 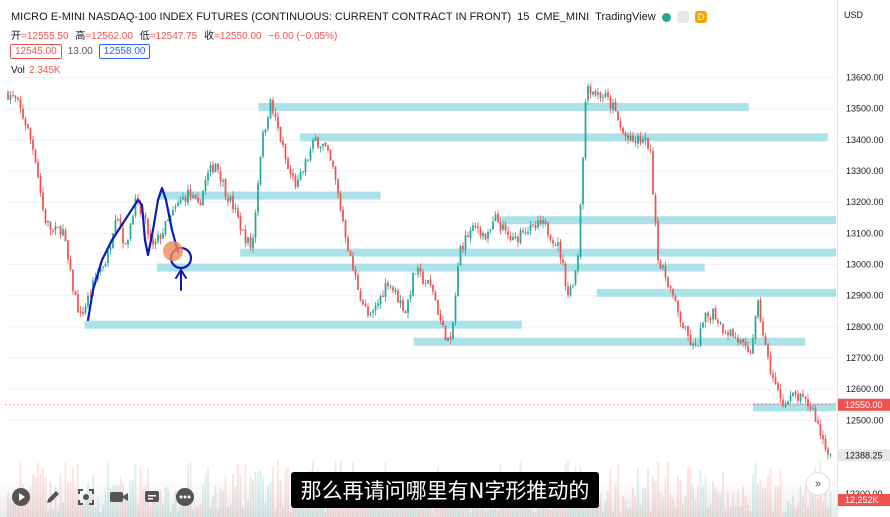 I want to click on pen-icon, so click(x=53, y=497).